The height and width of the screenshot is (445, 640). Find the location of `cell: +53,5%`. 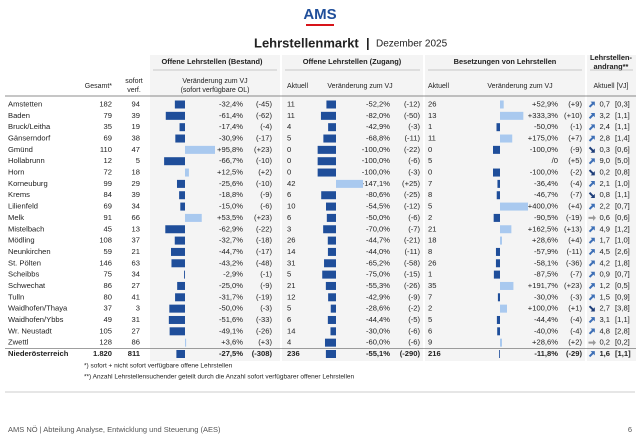

cell: +53,5% is located at coordinates (230, 217).